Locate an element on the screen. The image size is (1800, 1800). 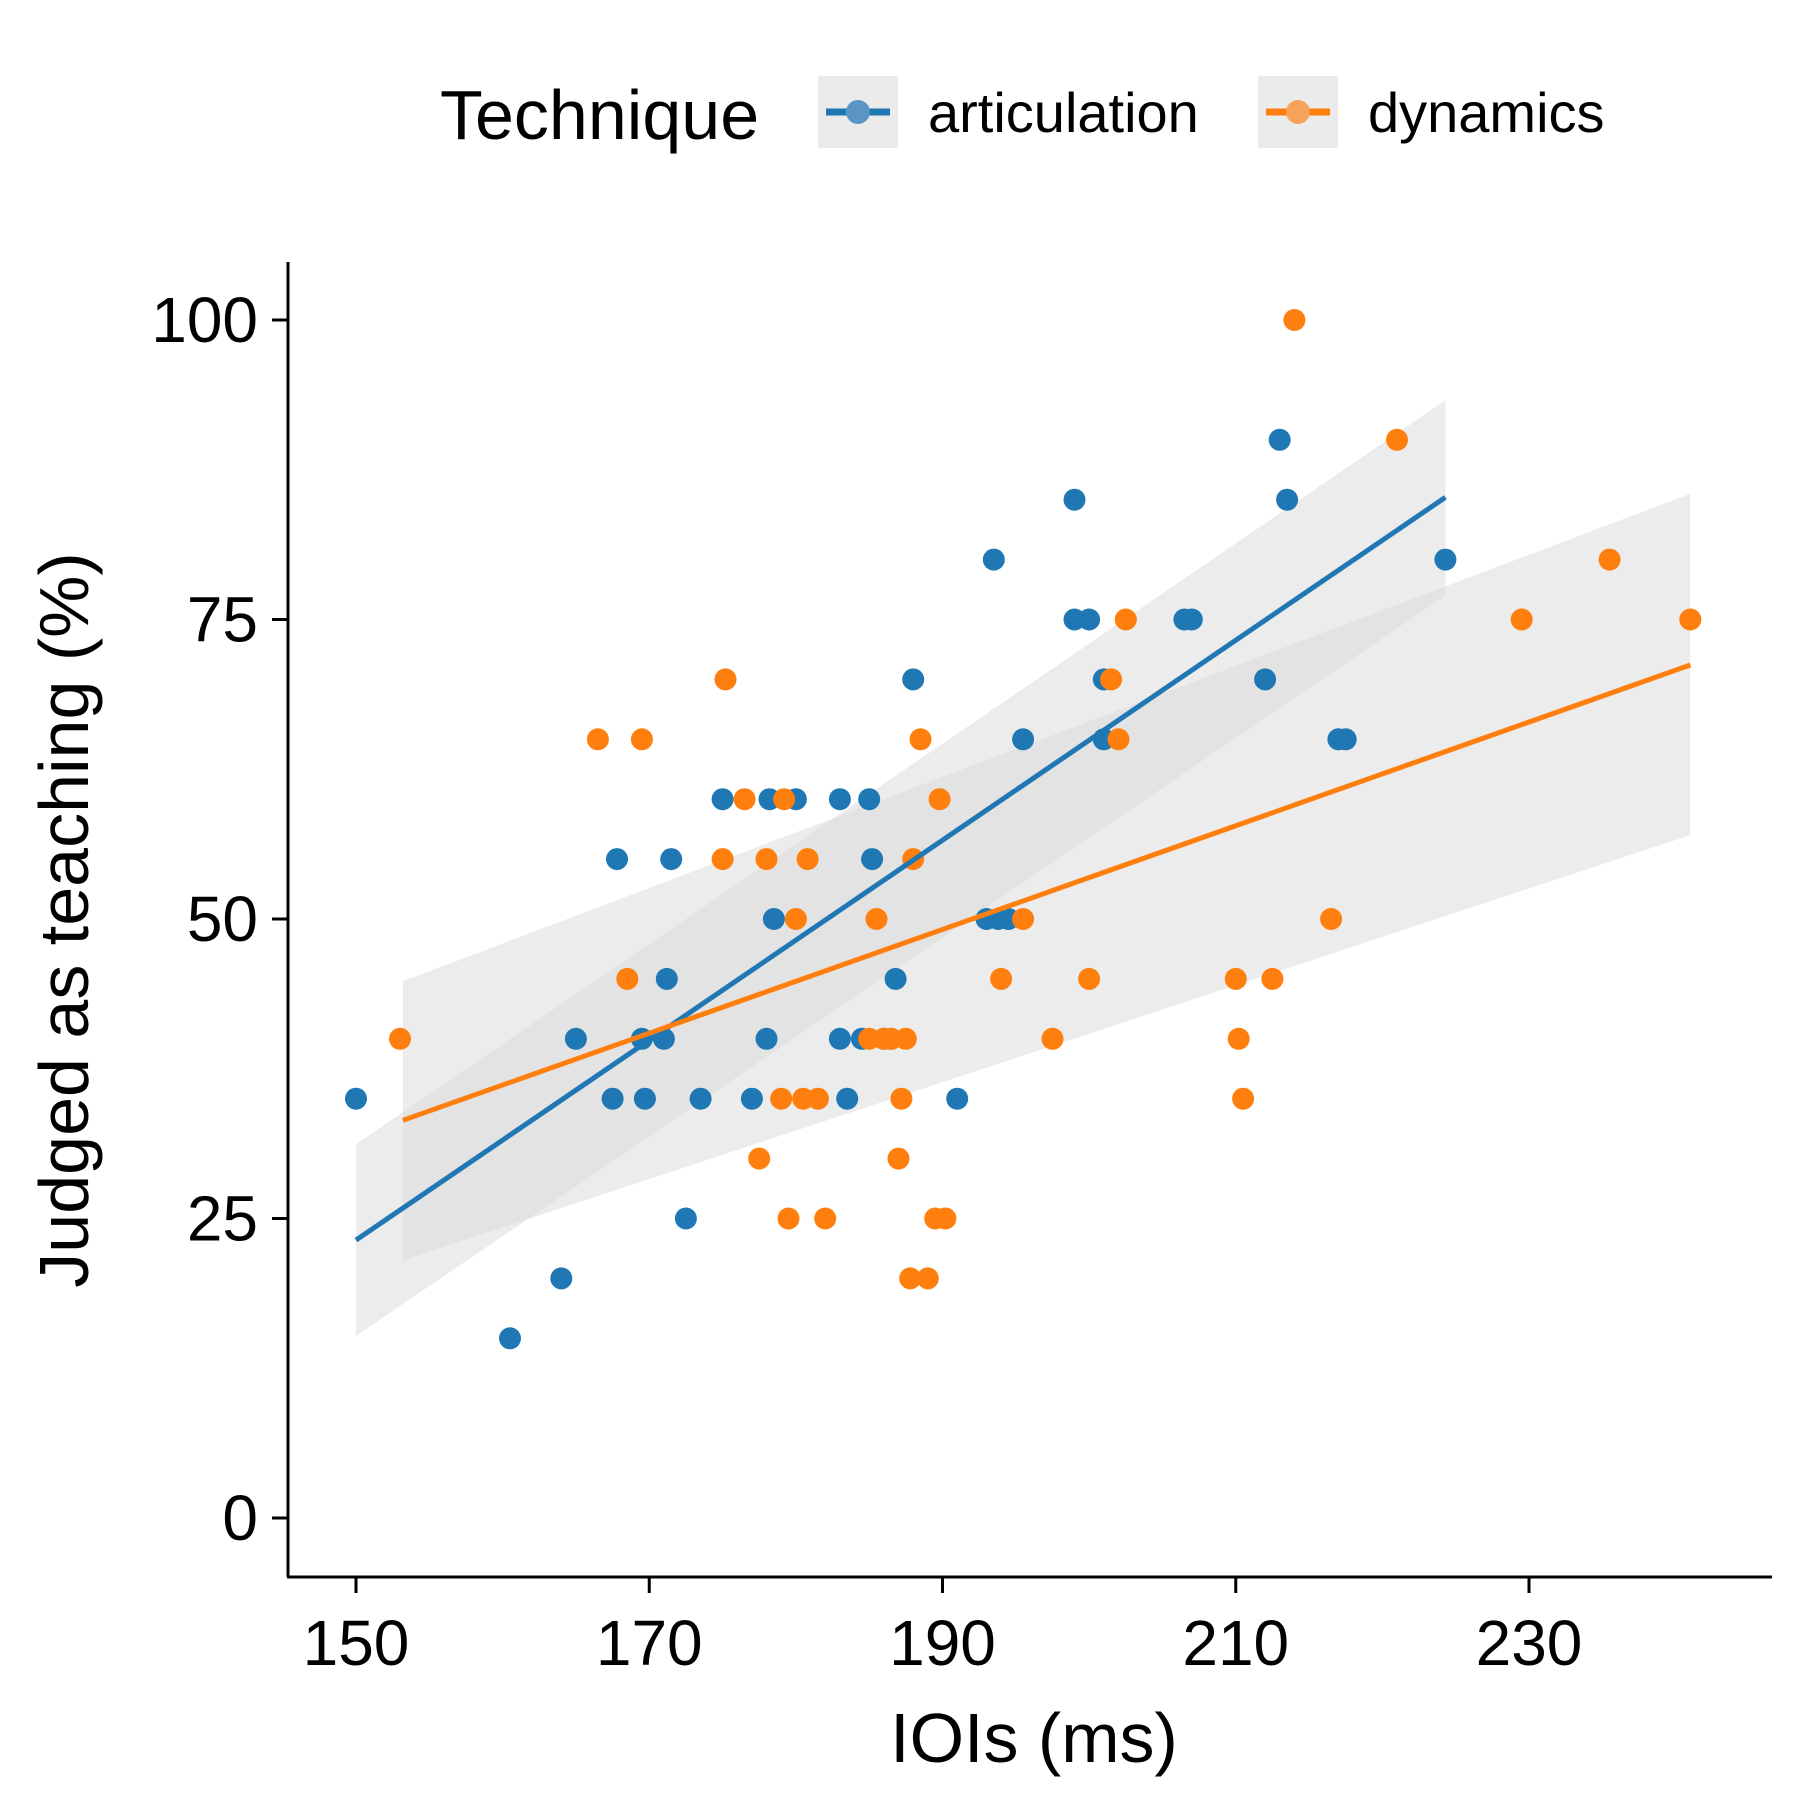
x-tick-label: 230 is located at coordinates (1529, 1643).